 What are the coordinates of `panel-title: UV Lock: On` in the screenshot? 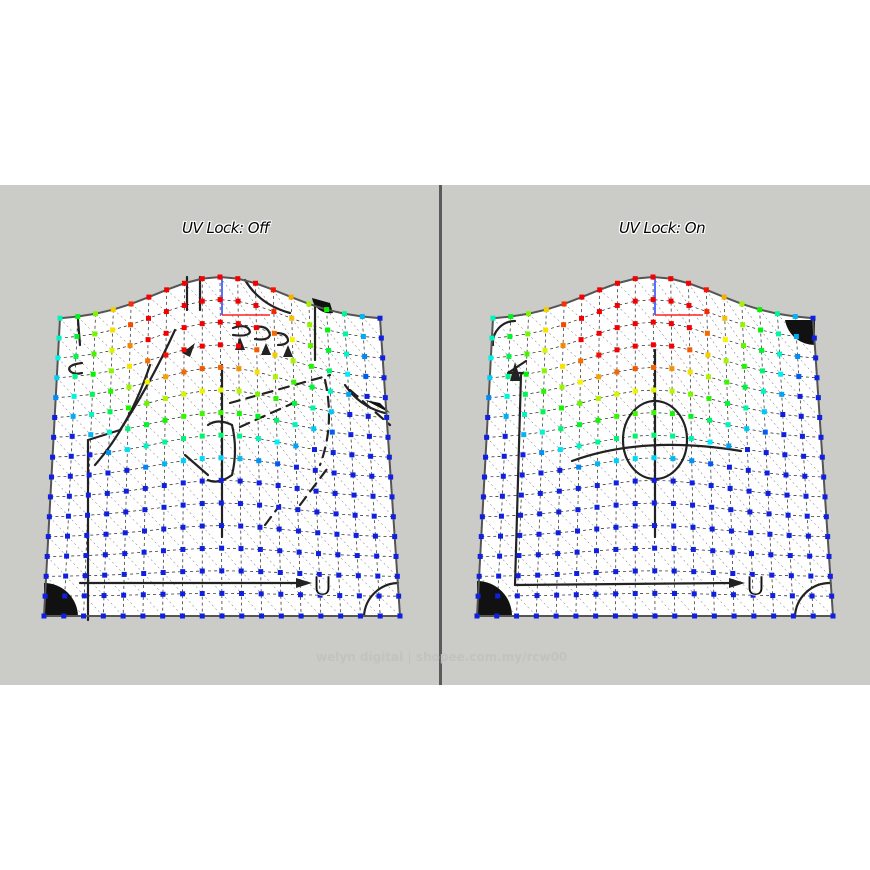 It's located at (662, 228).